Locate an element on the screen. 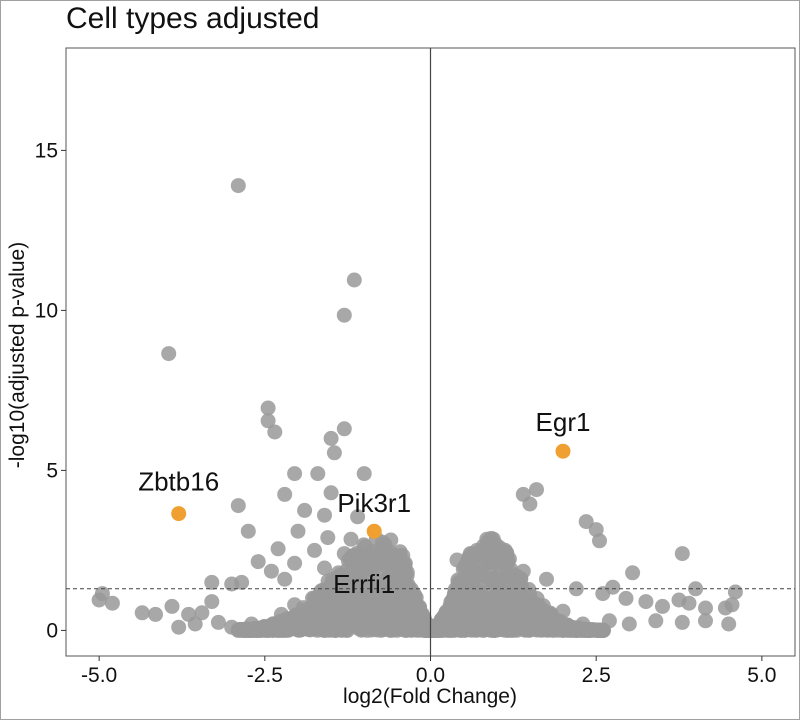 This screenshot has height=720, width=800. gene-label-errfi1: Errfi1 is located at coordinates (364, 584).